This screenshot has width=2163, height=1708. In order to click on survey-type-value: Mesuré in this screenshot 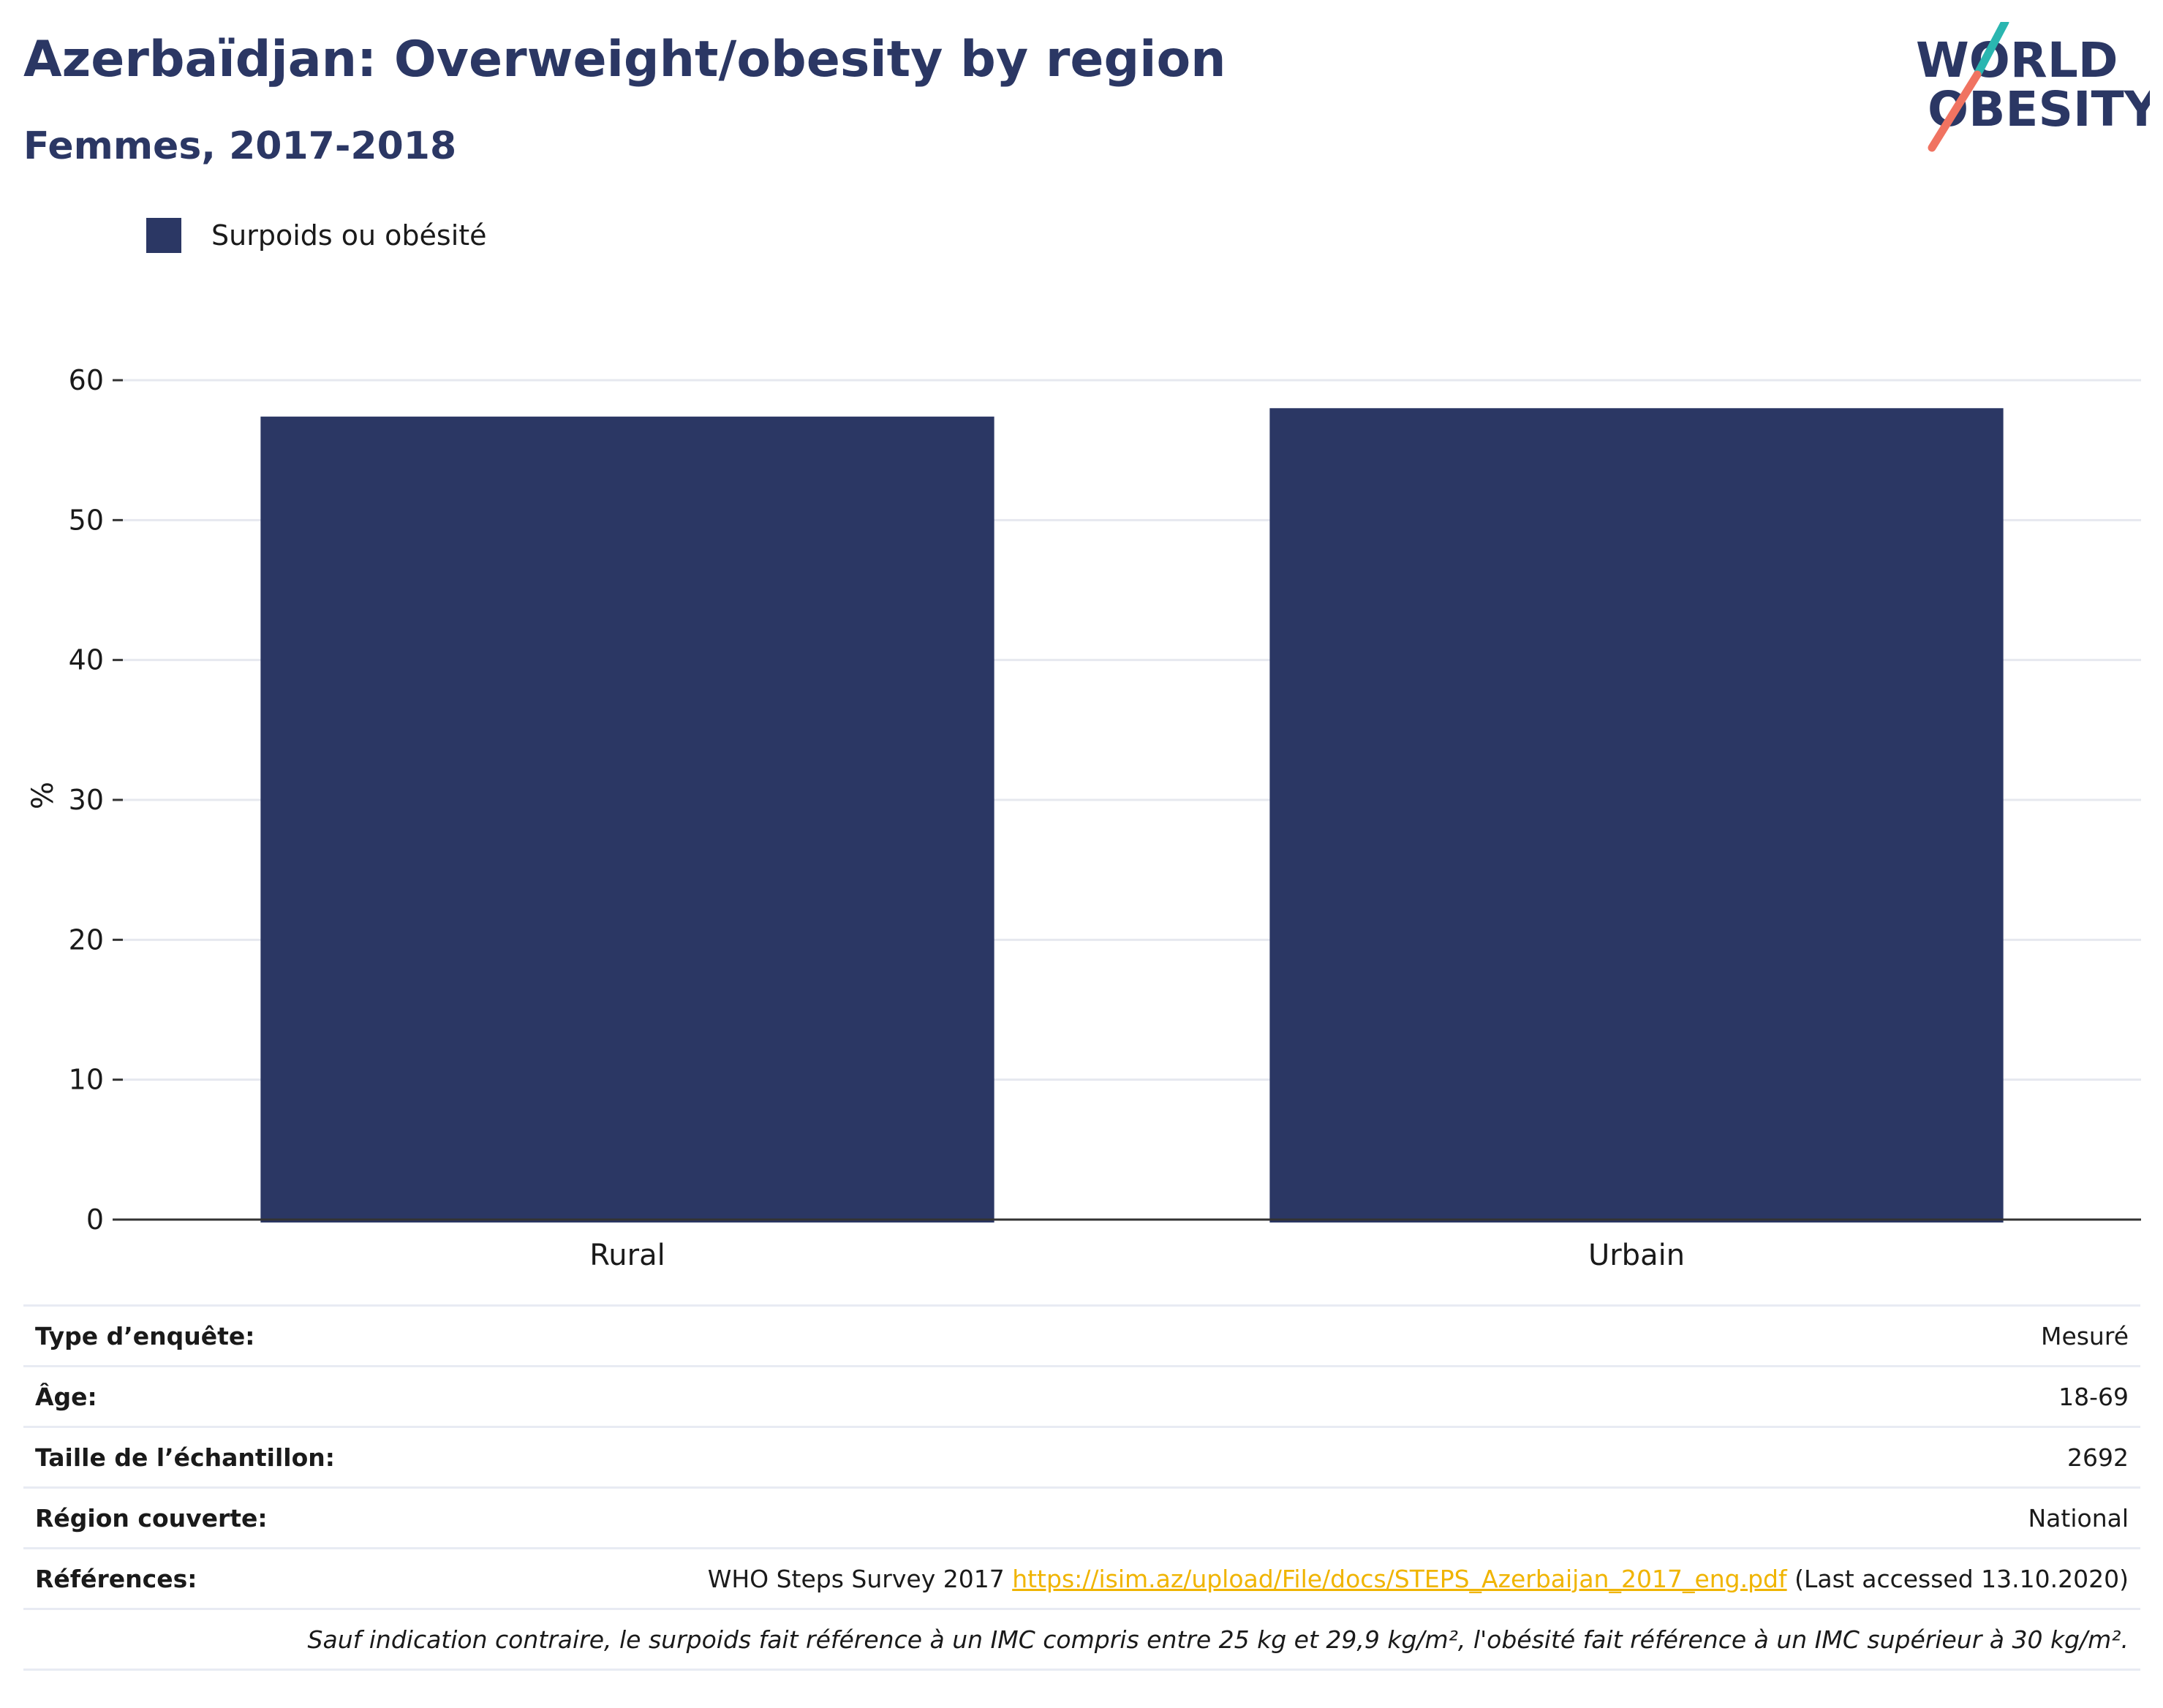, I will do `click(2084, 1335)`.